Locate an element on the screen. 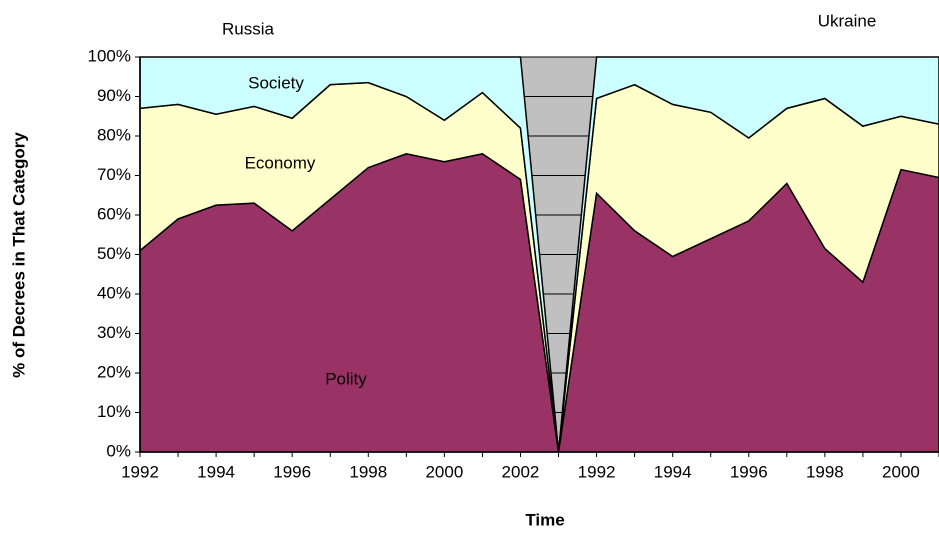  y-tick-label: 40% is located at coordinates (114, 292).